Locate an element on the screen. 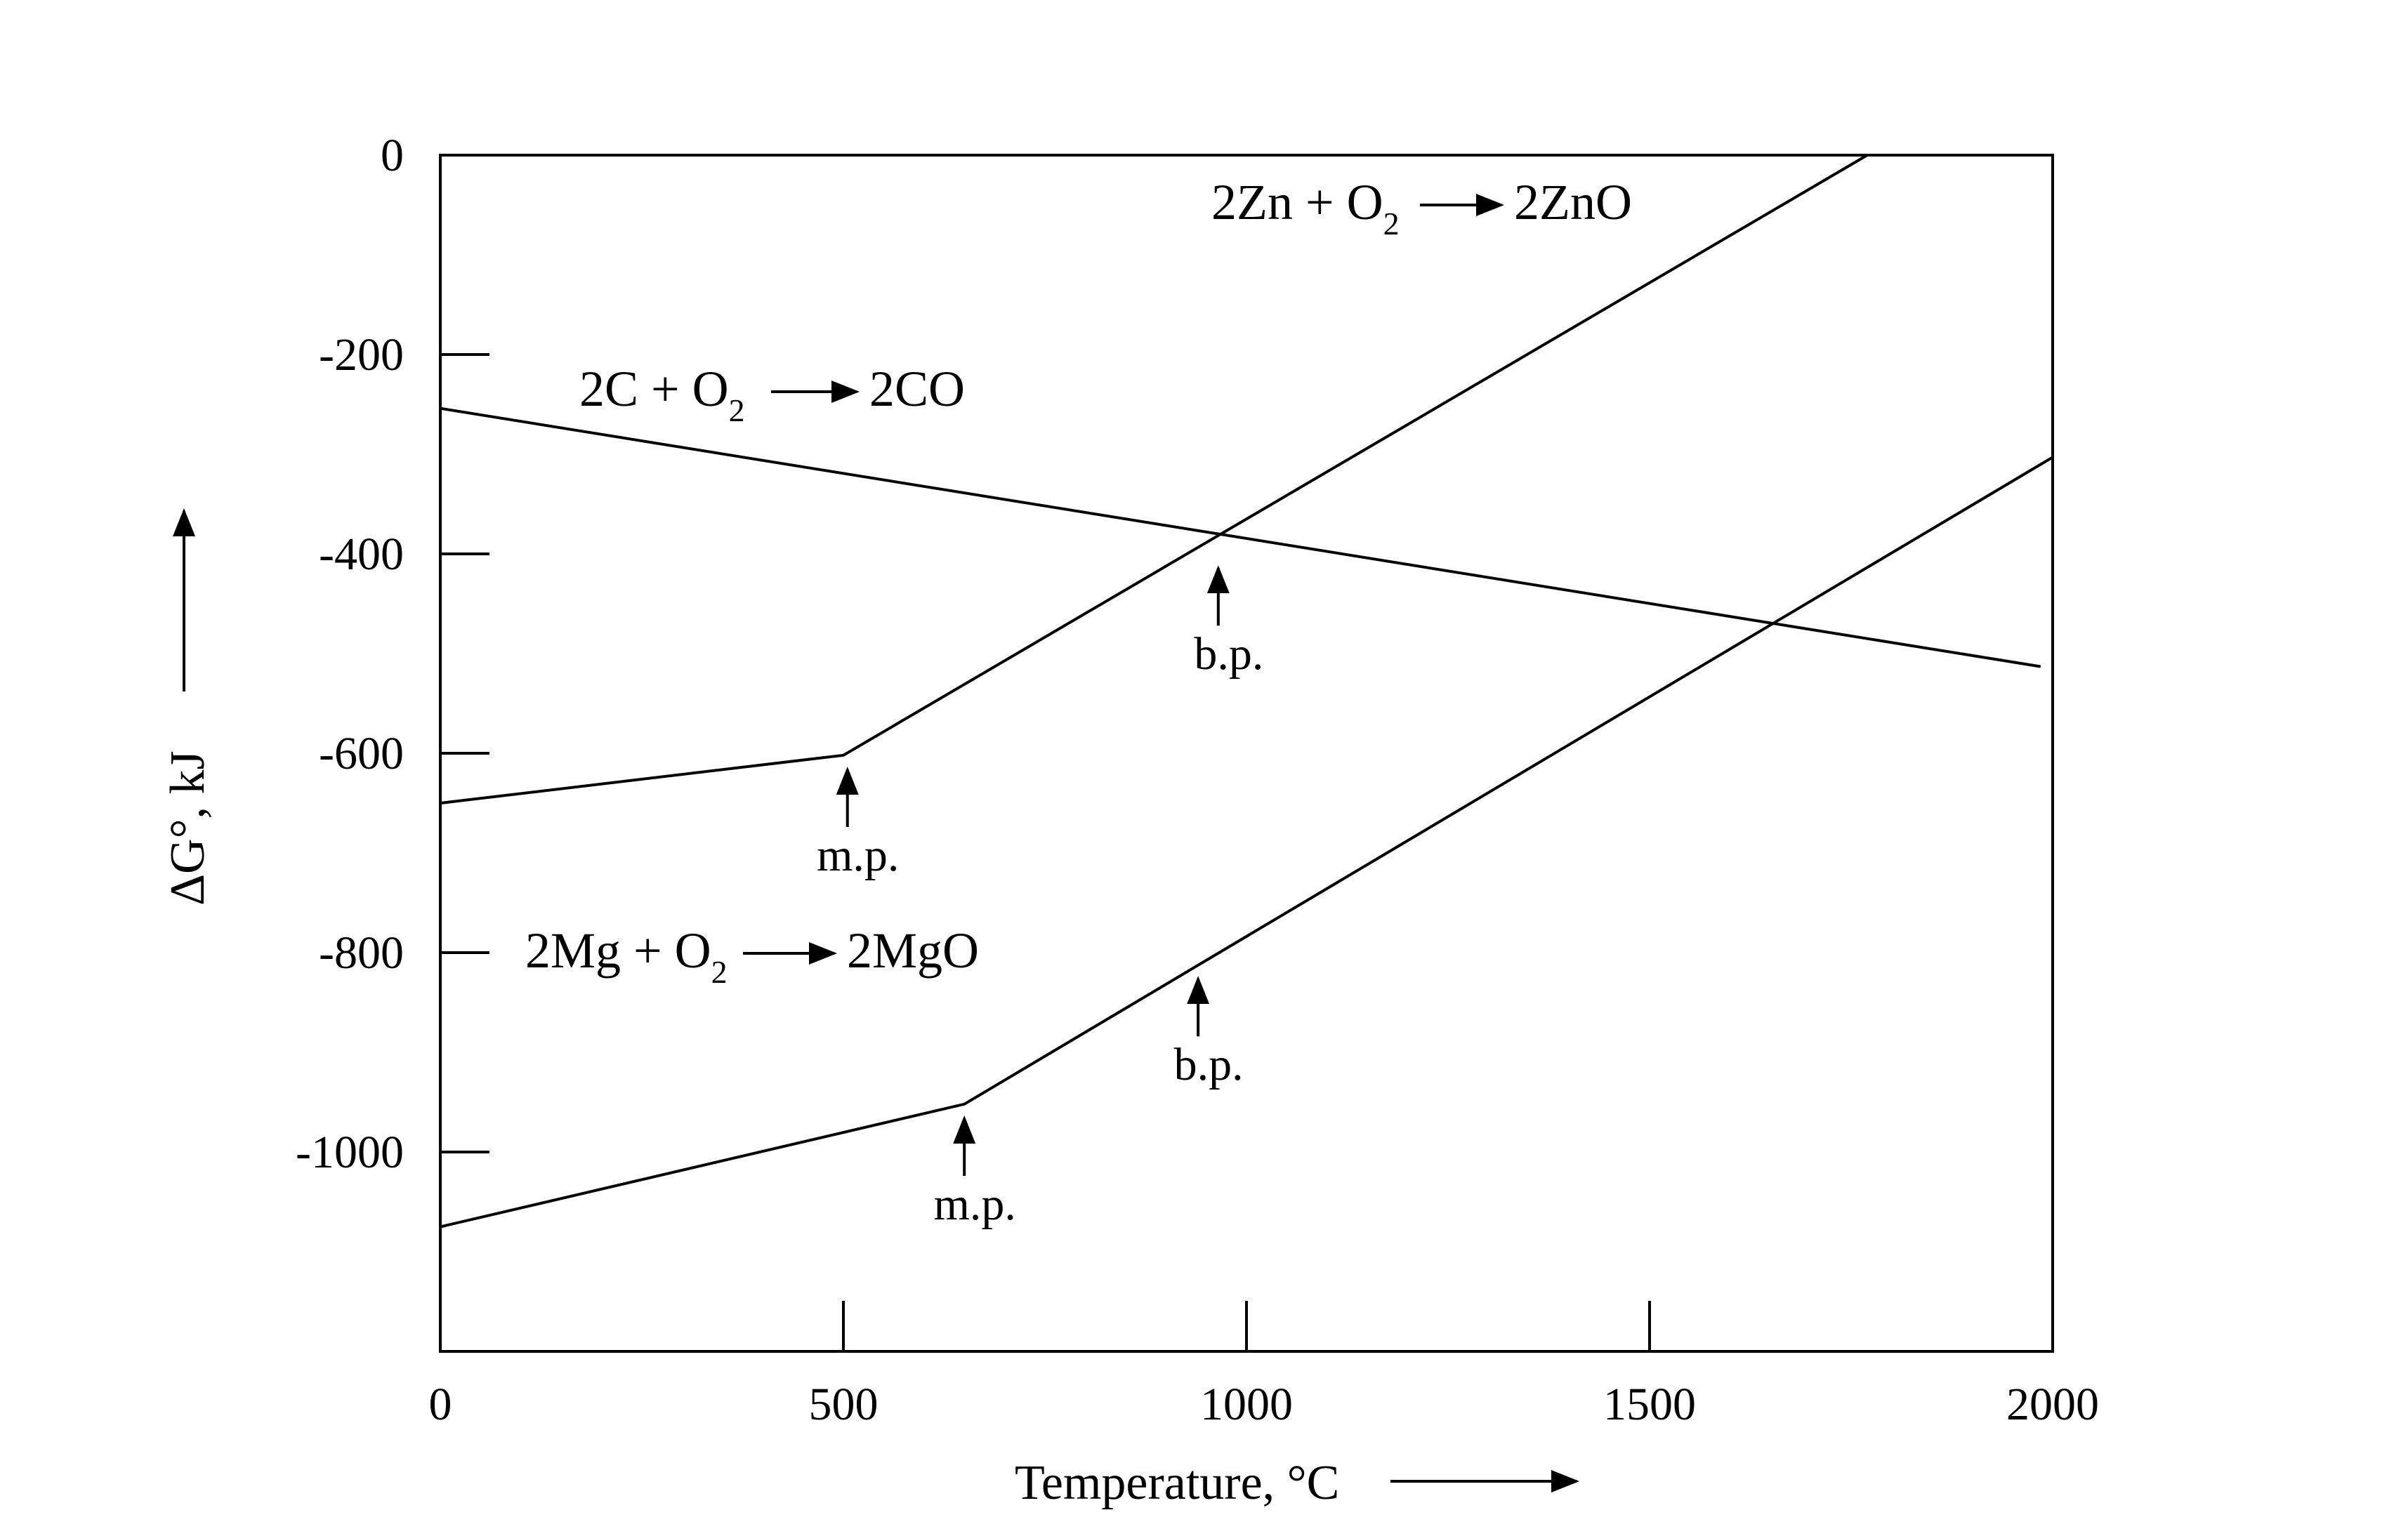 The height and width of the screenshot is (1529, 2408). y-tick-label: -200 is located at coordinates (361, 354).